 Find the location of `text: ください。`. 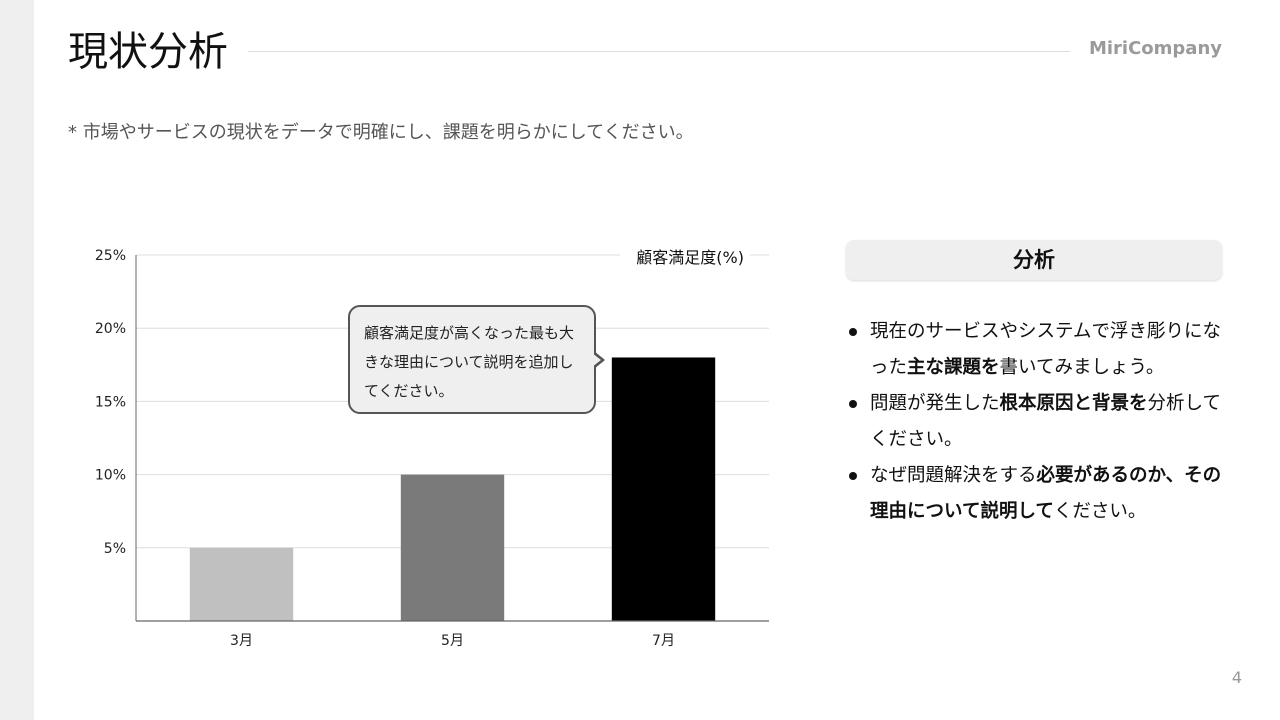

text: ください。 is located at coordinates (1100, 511).